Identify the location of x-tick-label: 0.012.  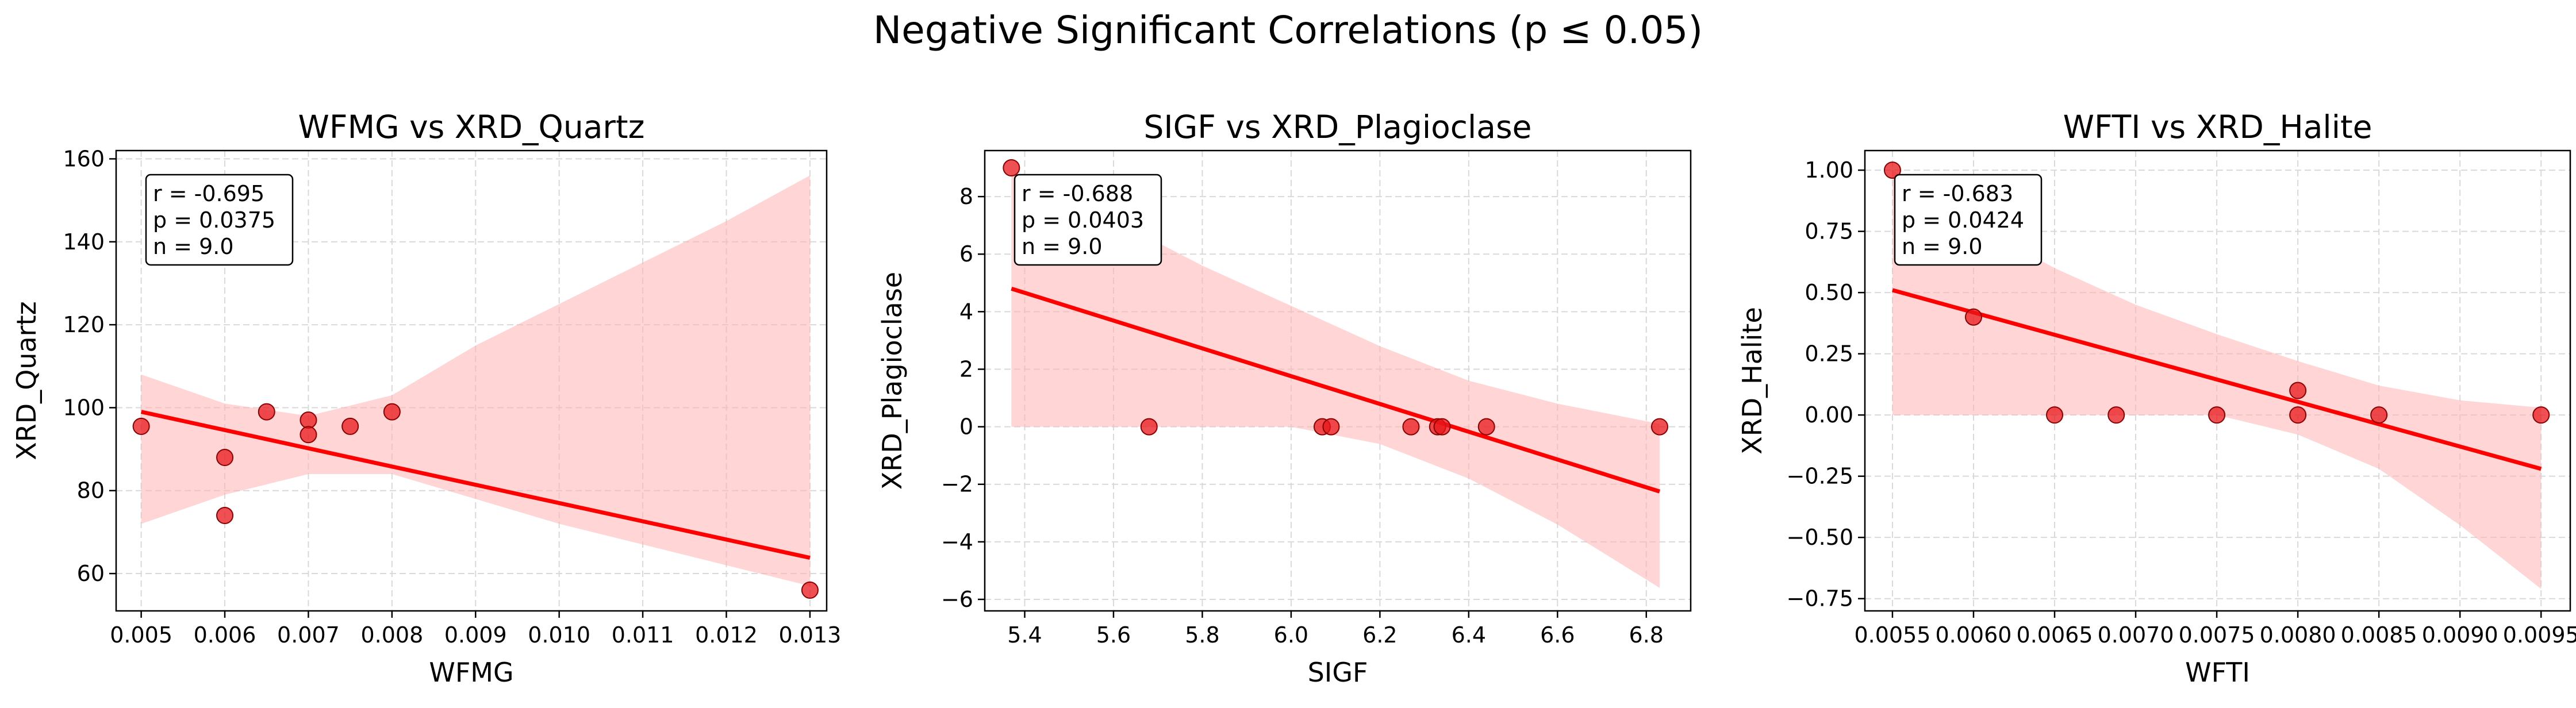
(726, 635).